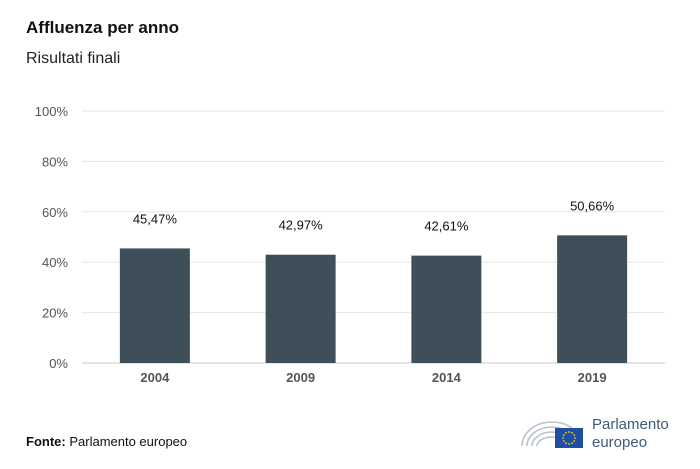  I want to click on source-value: Parlamento europeo, so click(128, 441).